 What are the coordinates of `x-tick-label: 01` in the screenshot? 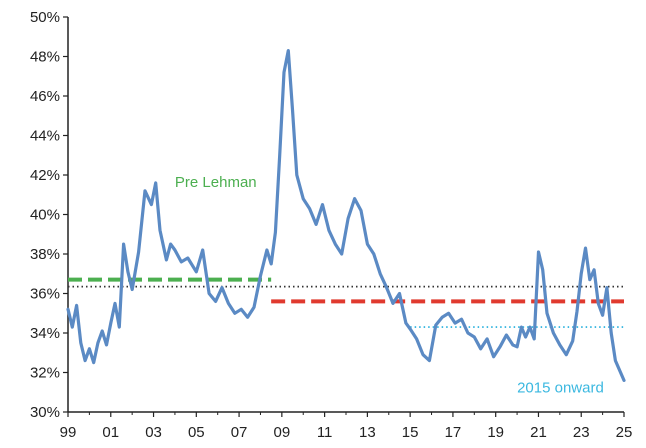 It's located at (110, 432).